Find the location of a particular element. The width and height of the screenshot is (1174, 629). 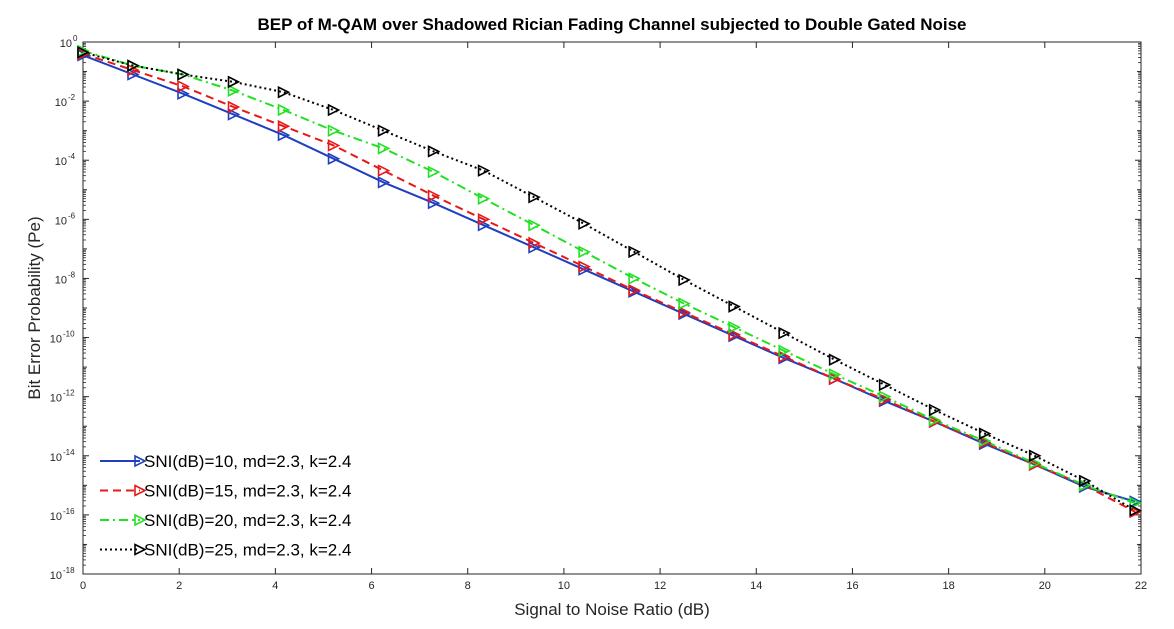

y-tick-exponent: -18 is located at coordinates (69, 570).